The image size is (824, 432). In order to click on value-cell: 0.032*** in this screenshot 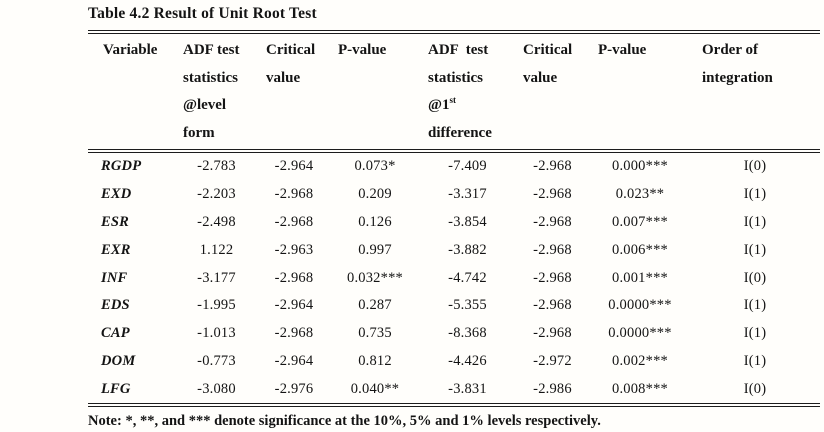, I will do `click(375, 277)`.